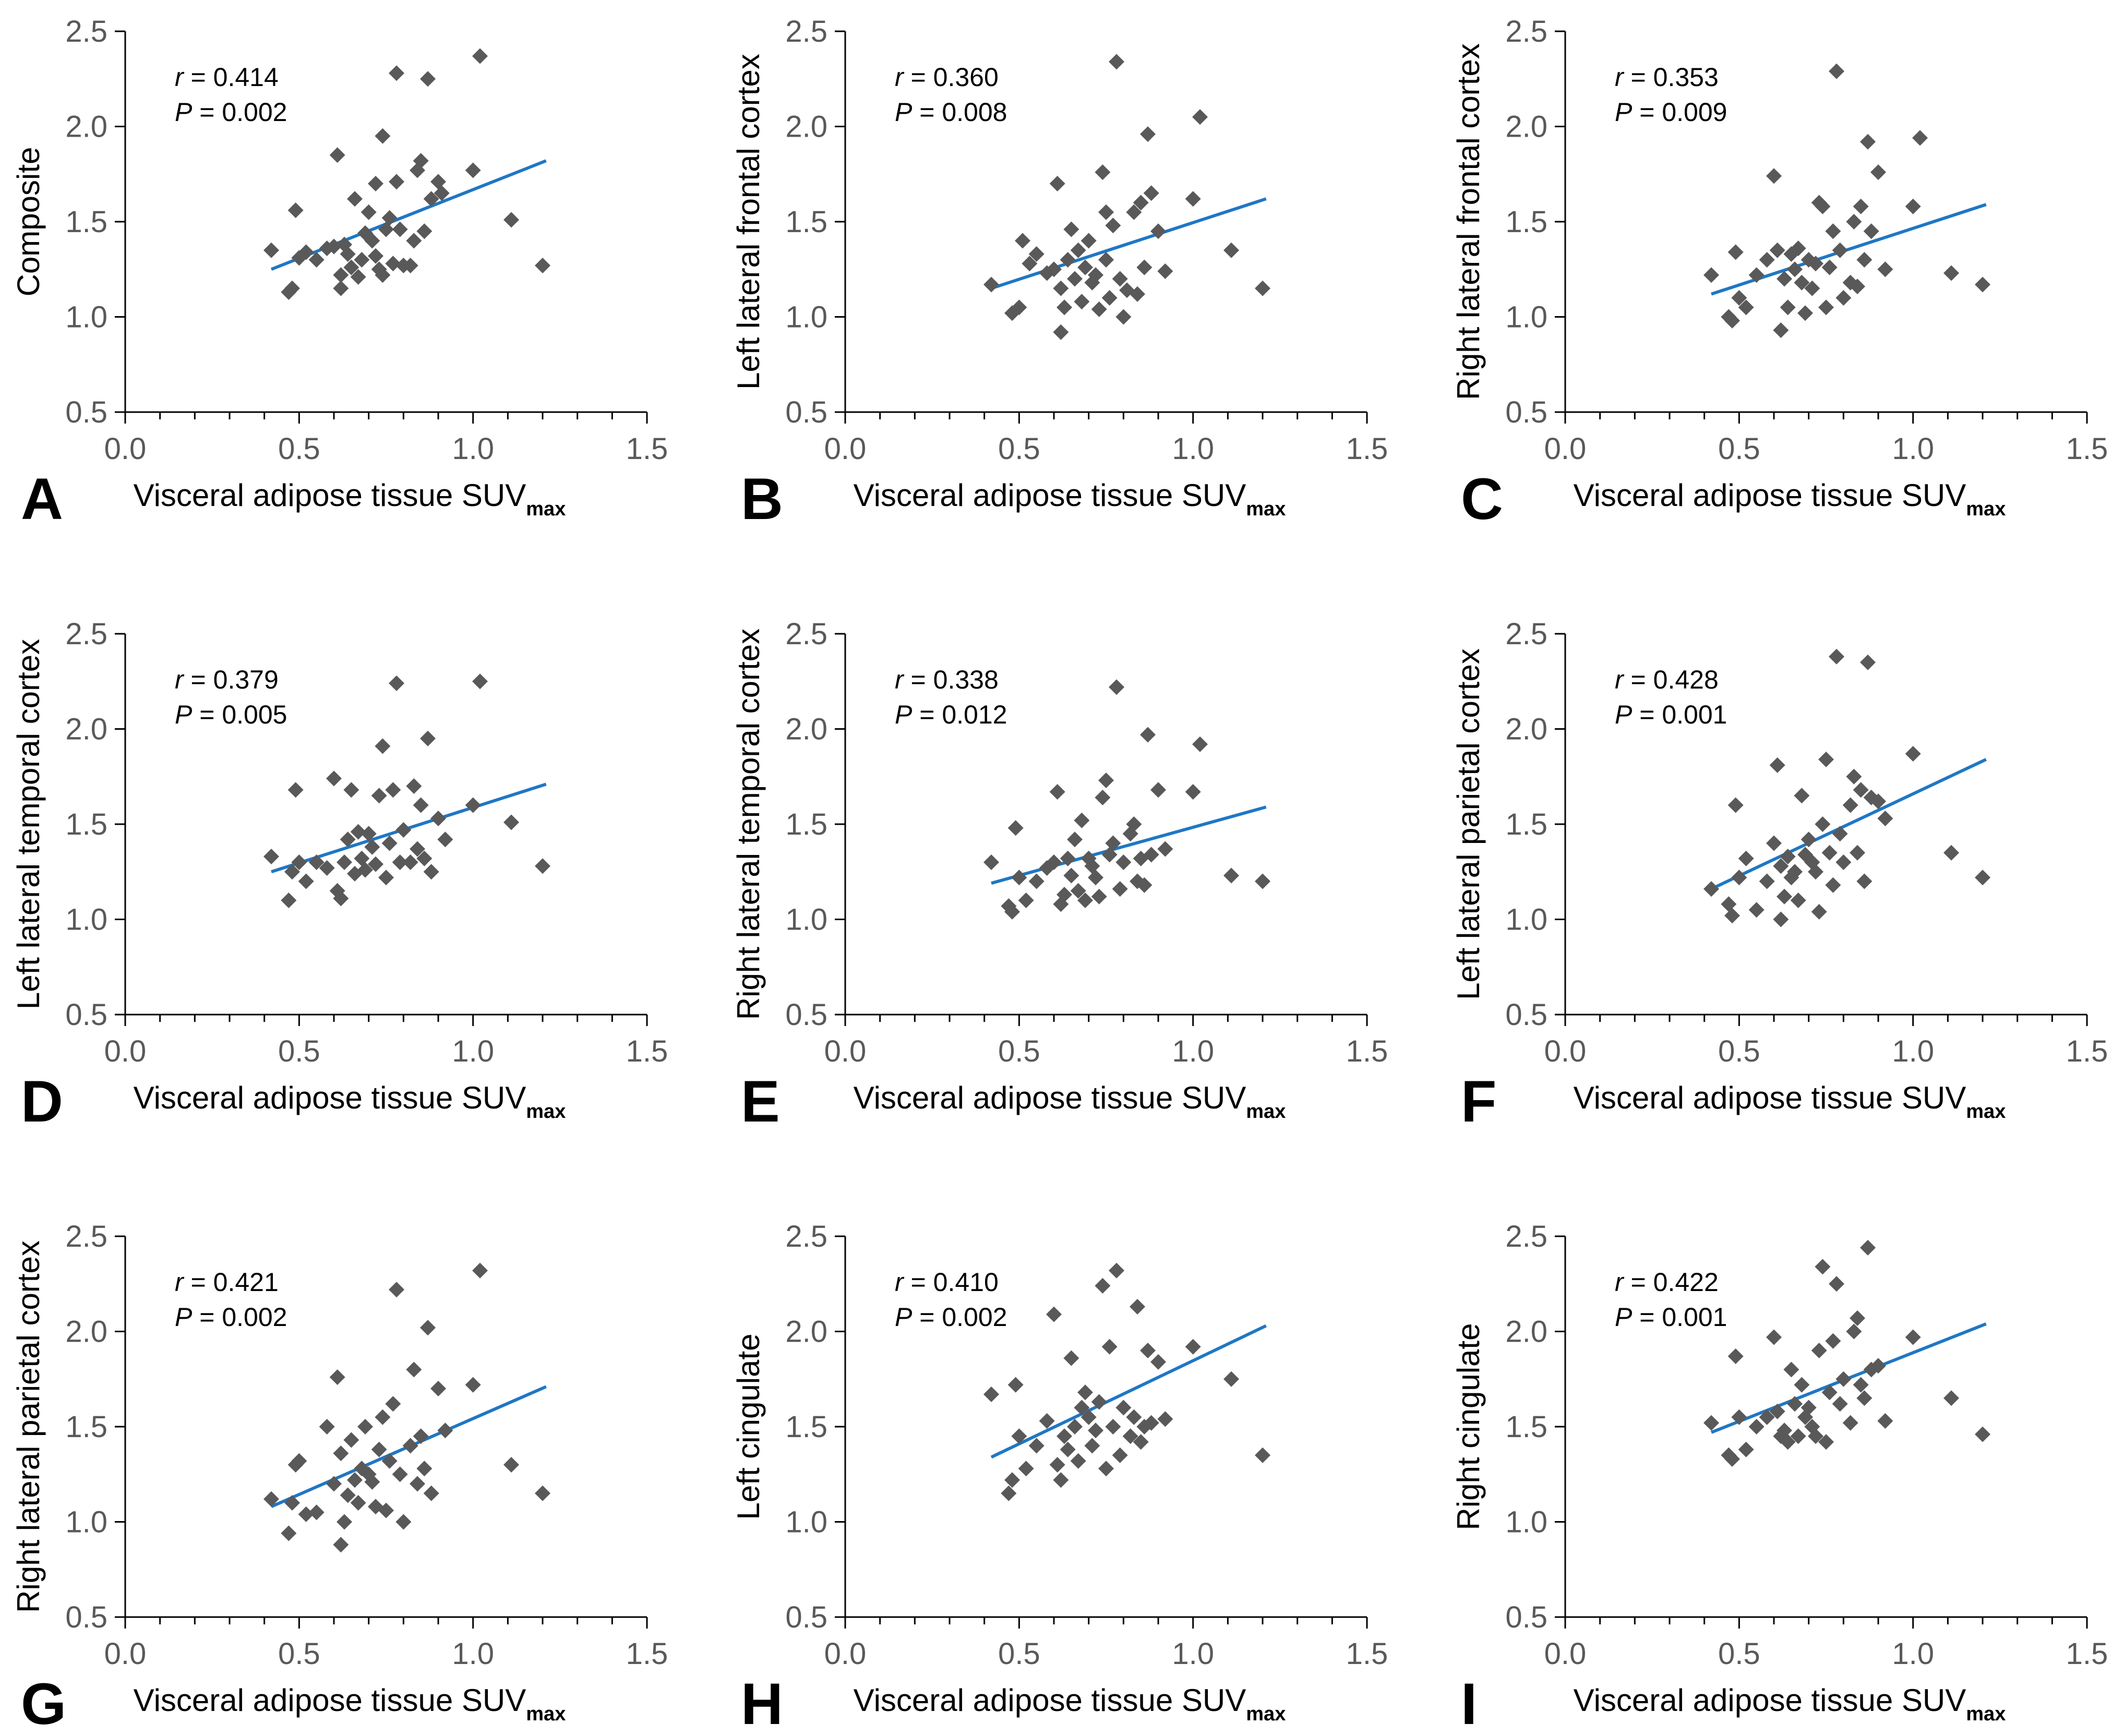 The image size is (2112, 1736). Describe the element at coordinates (86, 412) in the screenshot. I see `panel-a-y-tick-label: 0.5` at that location.